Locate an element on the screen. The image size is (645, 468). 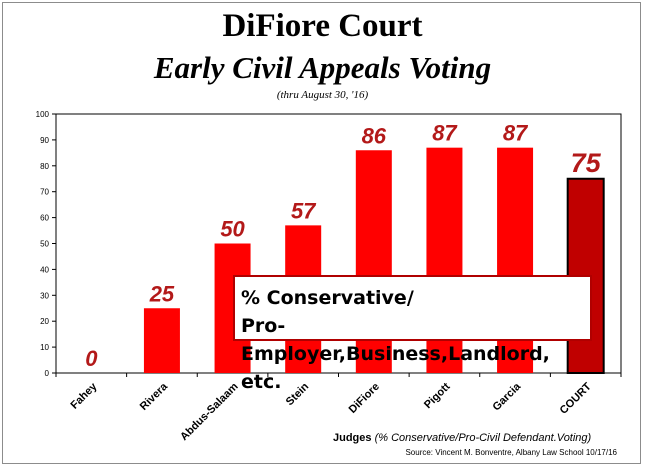
category-label: Fahey is located at coordinates (84, 396).